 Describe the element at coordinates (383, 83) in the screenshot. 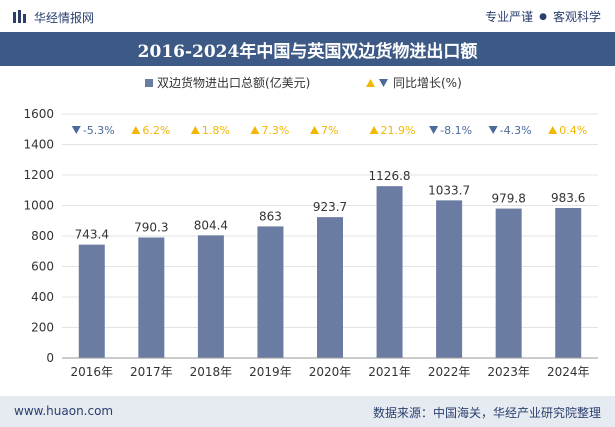

I see `legend-down-triangle-icon` at that location.